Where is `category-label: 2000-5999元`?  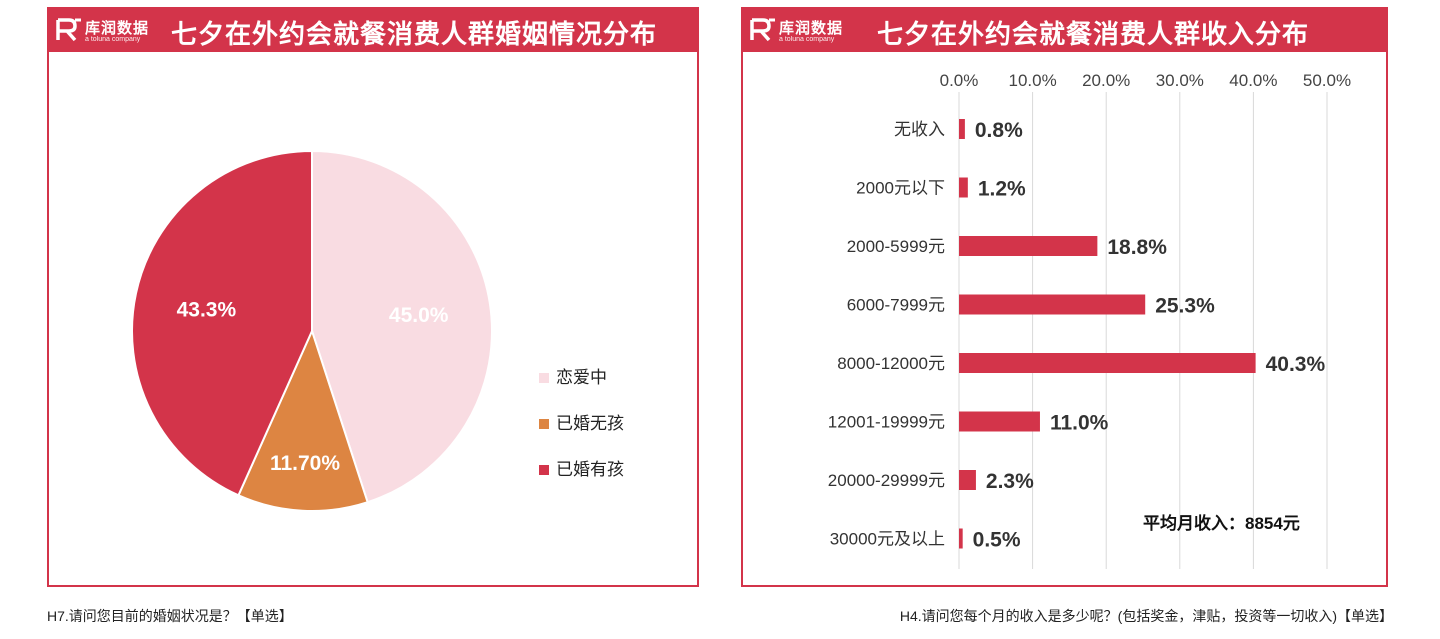 category-label: 2000-5999元 is located at coordinates (896, 246).